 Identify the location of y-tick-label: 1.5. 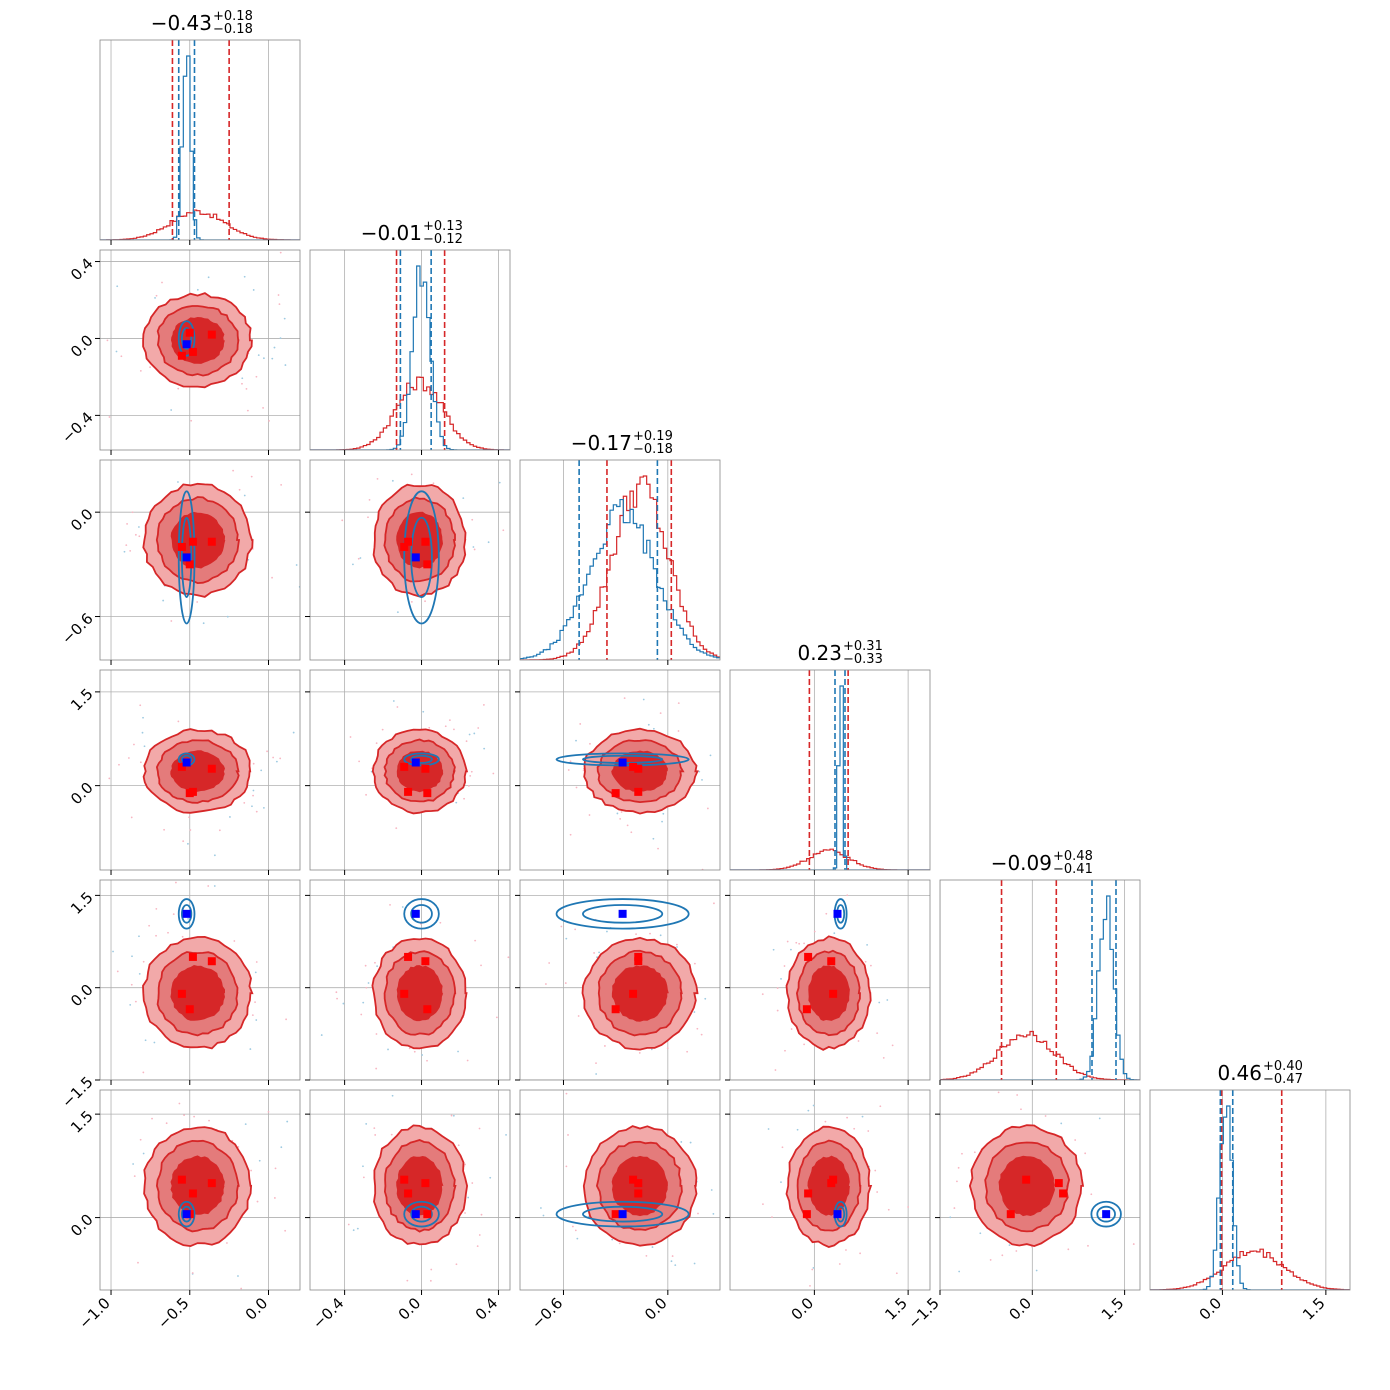
(82, 903).